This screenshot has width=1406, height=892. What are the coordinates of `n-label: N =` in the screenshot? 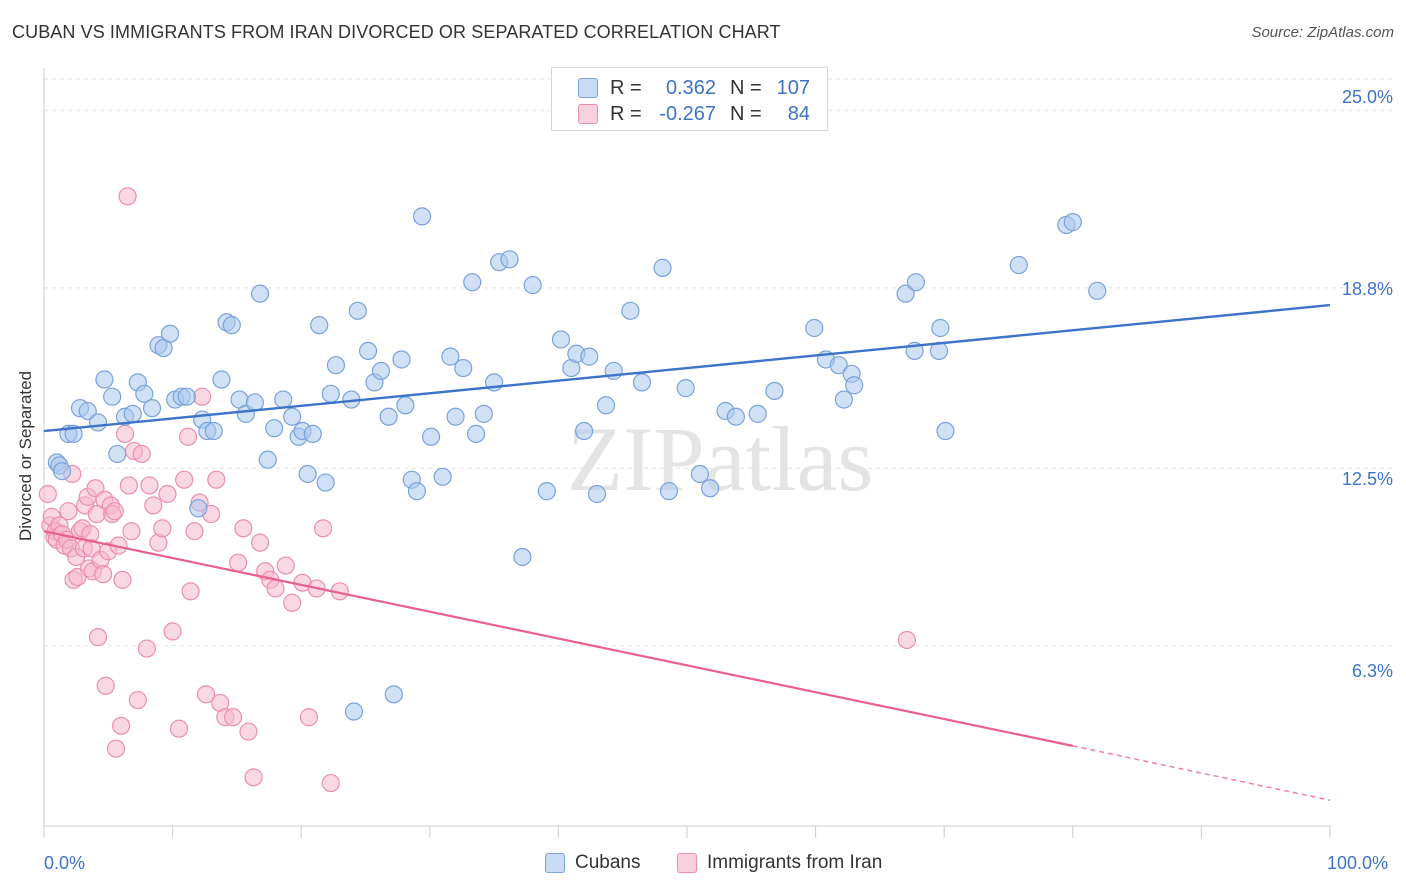 It's located at (746, 87).